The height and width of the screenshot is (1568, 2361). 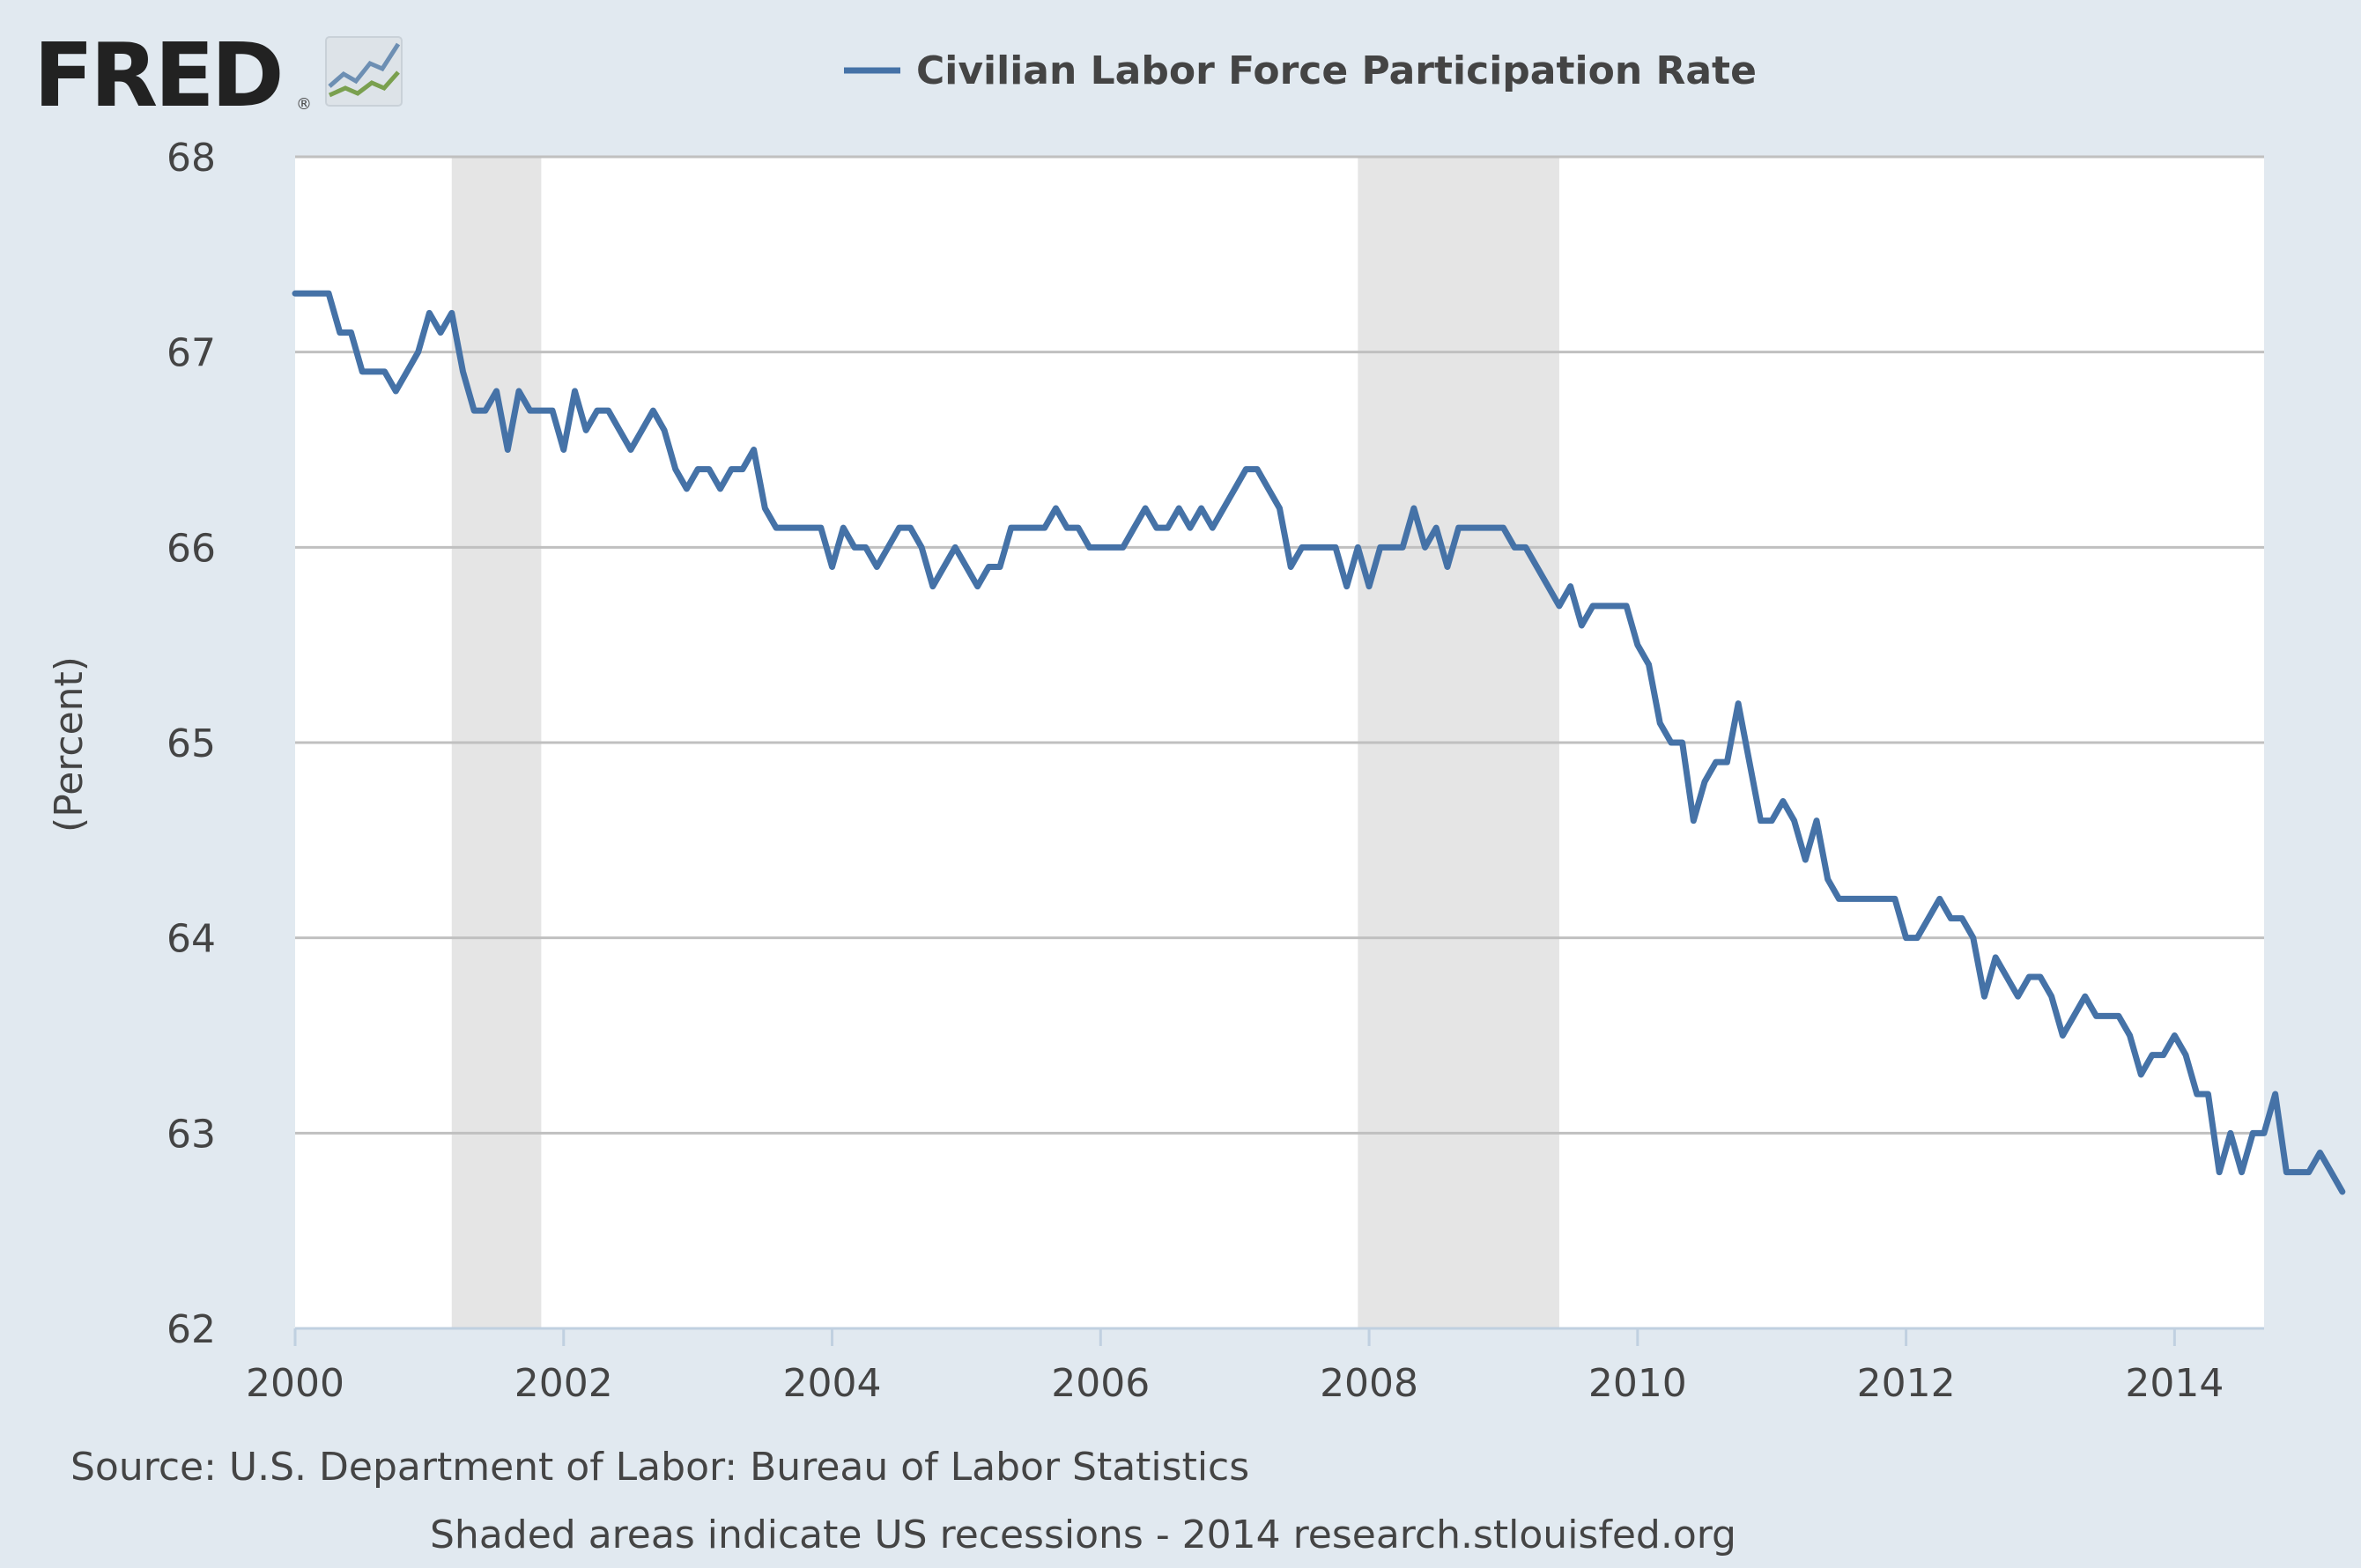 What do you see at coordinates (1100, 1383) in the screenshot?
I see `x-tick-label-2006: 2006` at bounding box center [1100, 1383].